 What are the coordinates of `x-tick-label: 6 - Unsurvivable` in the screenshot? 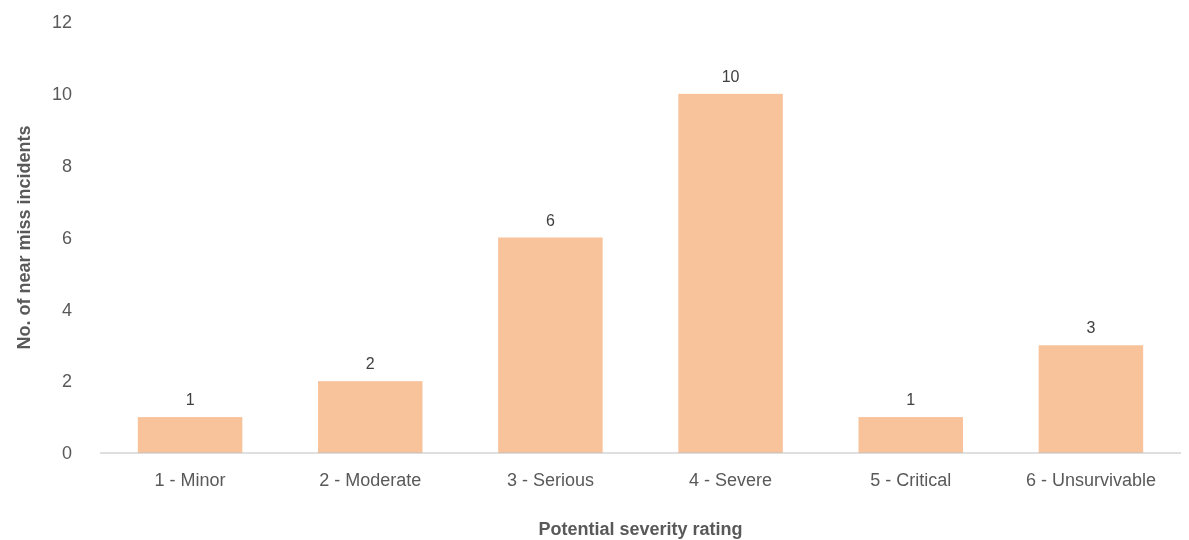 It's located at (1090, 480).